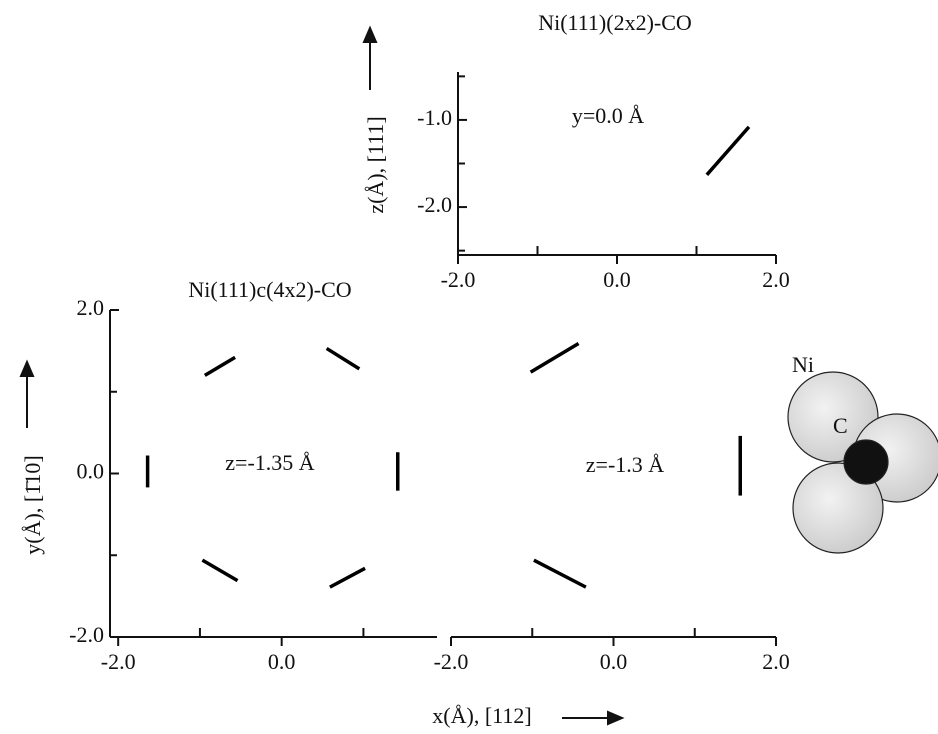 This screenshot has height=734, width=938. Describe the element at coordinates (803, 364) in the screenshot. I see `inset-label: Ni` at that location.